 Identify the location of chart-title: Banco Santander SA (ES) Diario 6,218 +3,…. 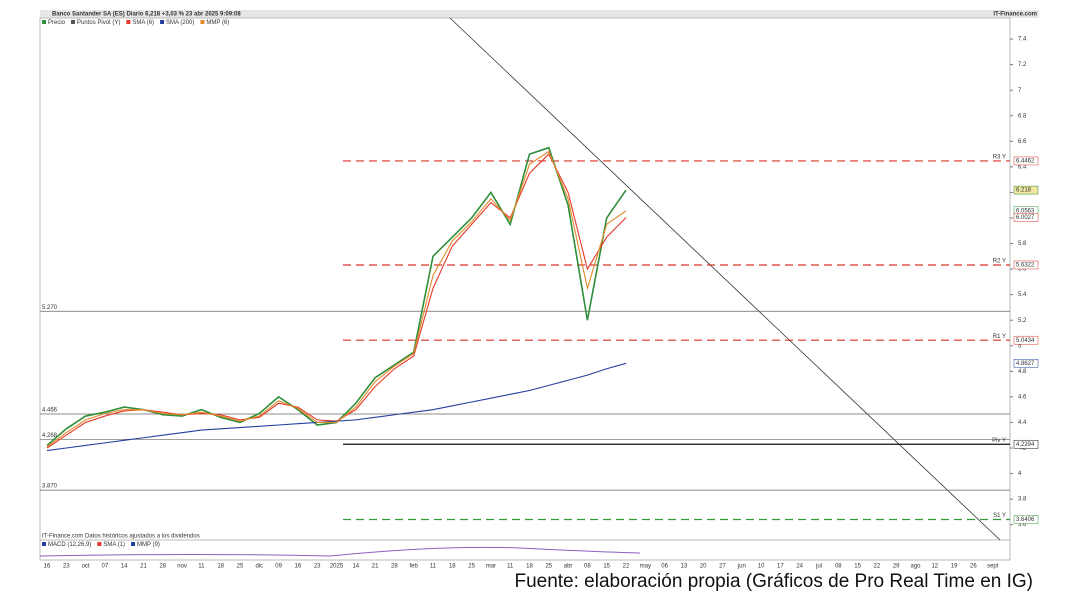
(146, 15).